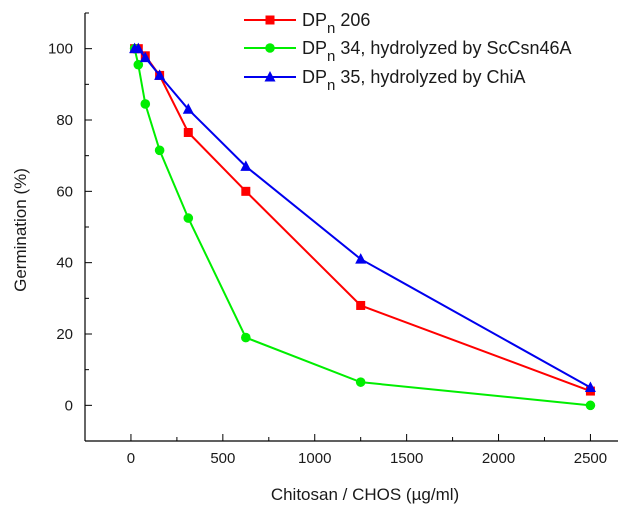  I want to click on x-tick-label: 2500, so click(590, 458).